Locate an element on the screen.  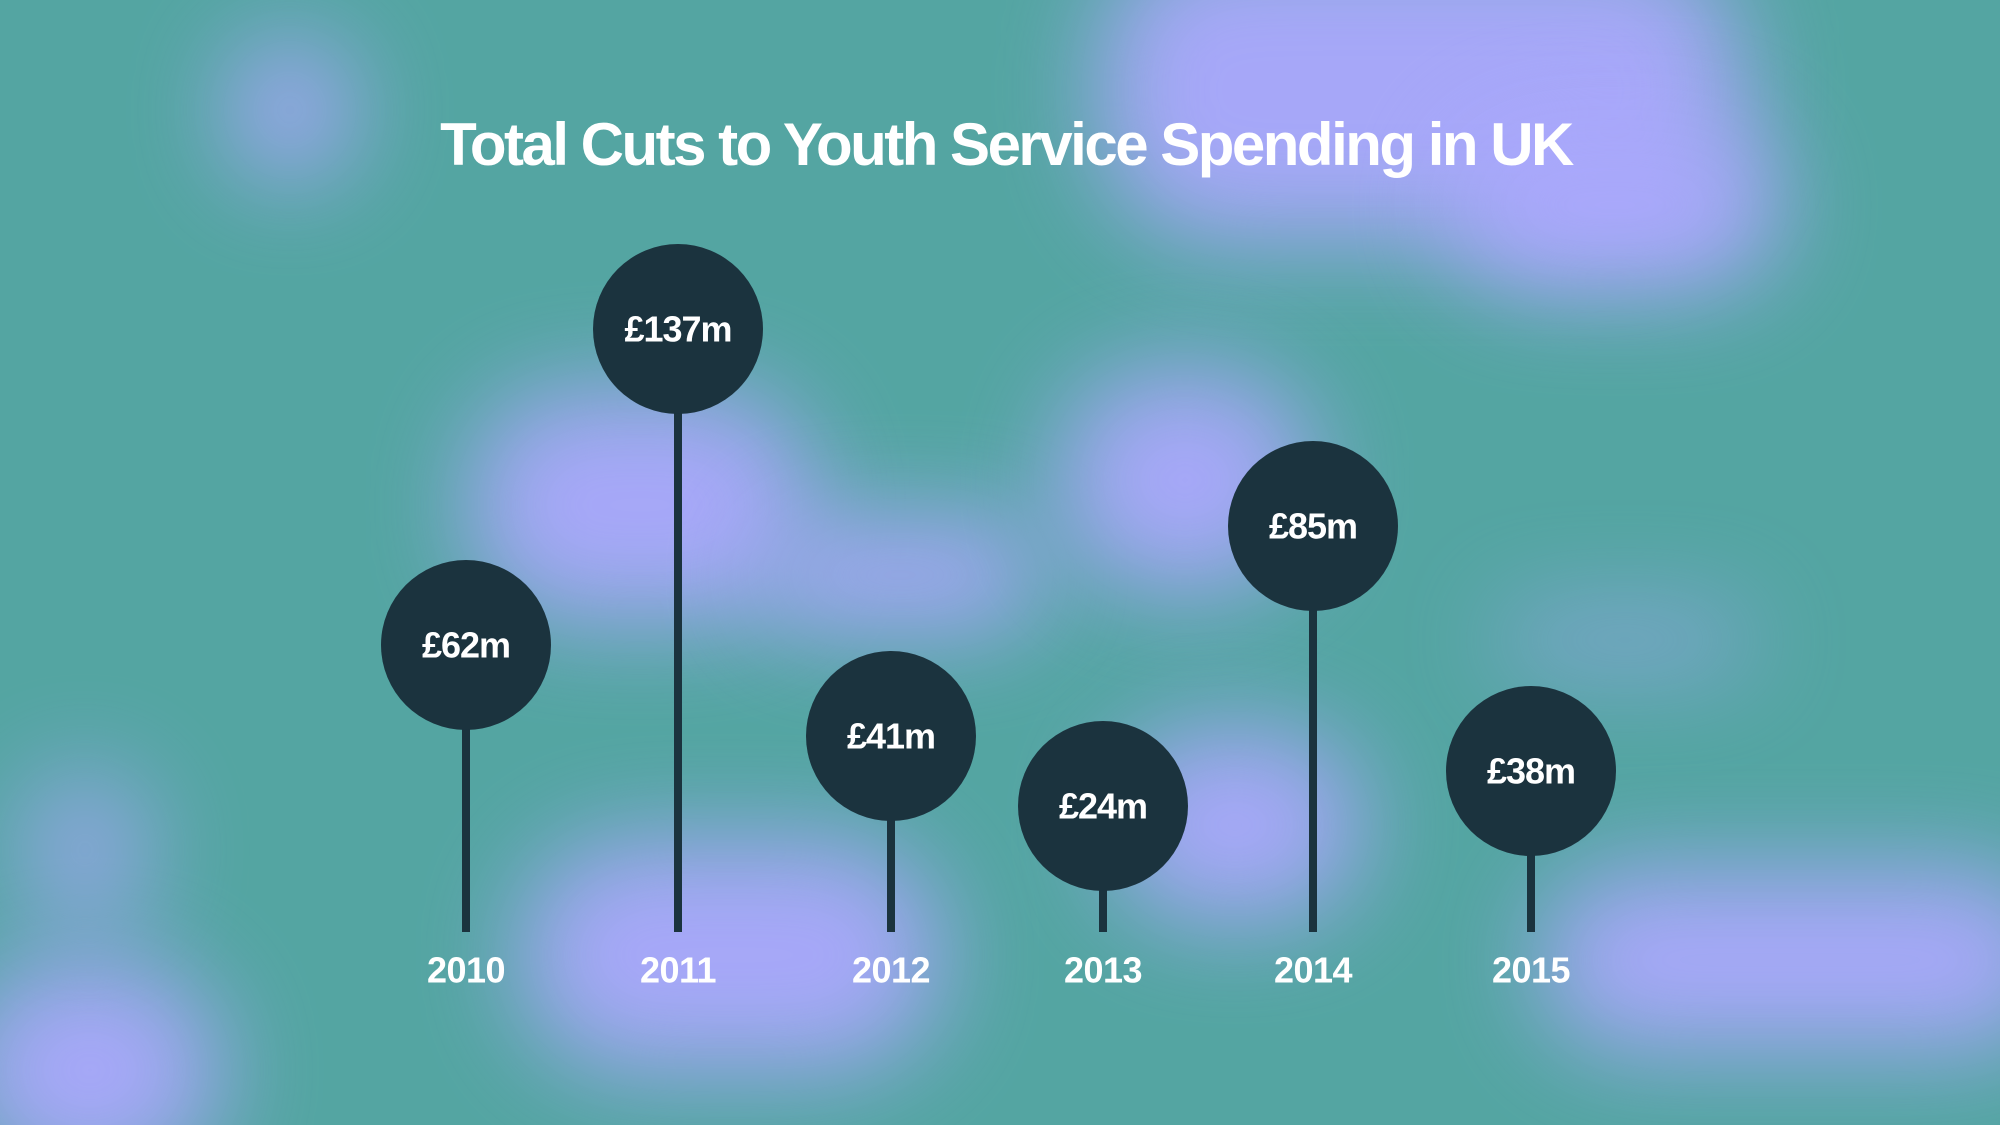
data-label: £137m is located at coordinates (677, 329).